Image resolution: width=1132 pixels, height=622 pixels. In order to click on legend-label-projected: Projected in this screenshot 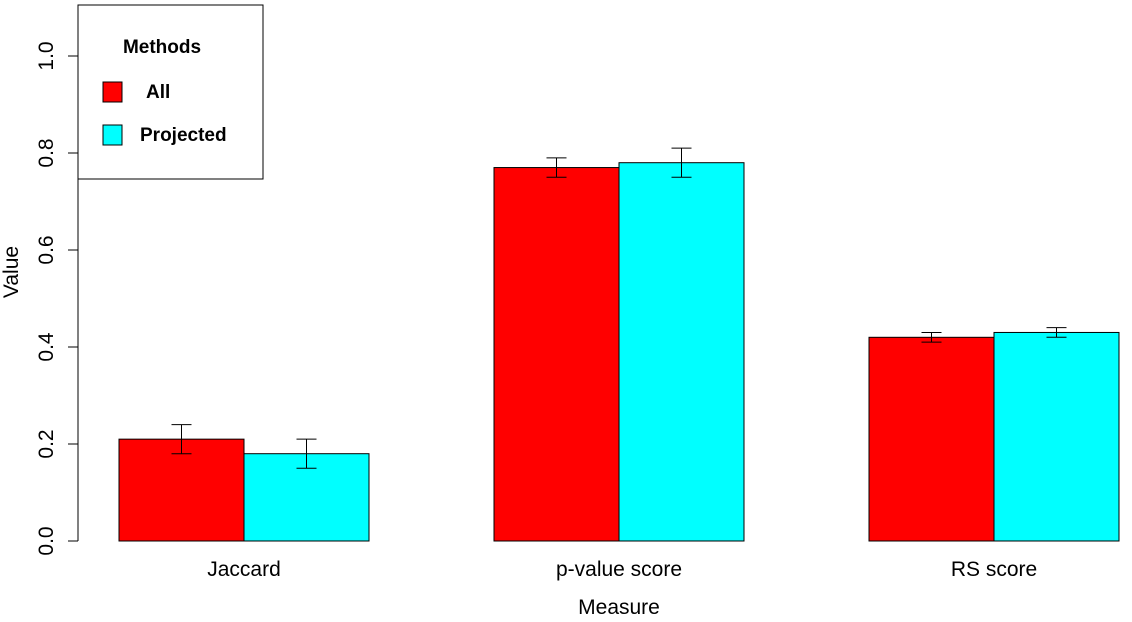, I will do `click(183, 135)`.